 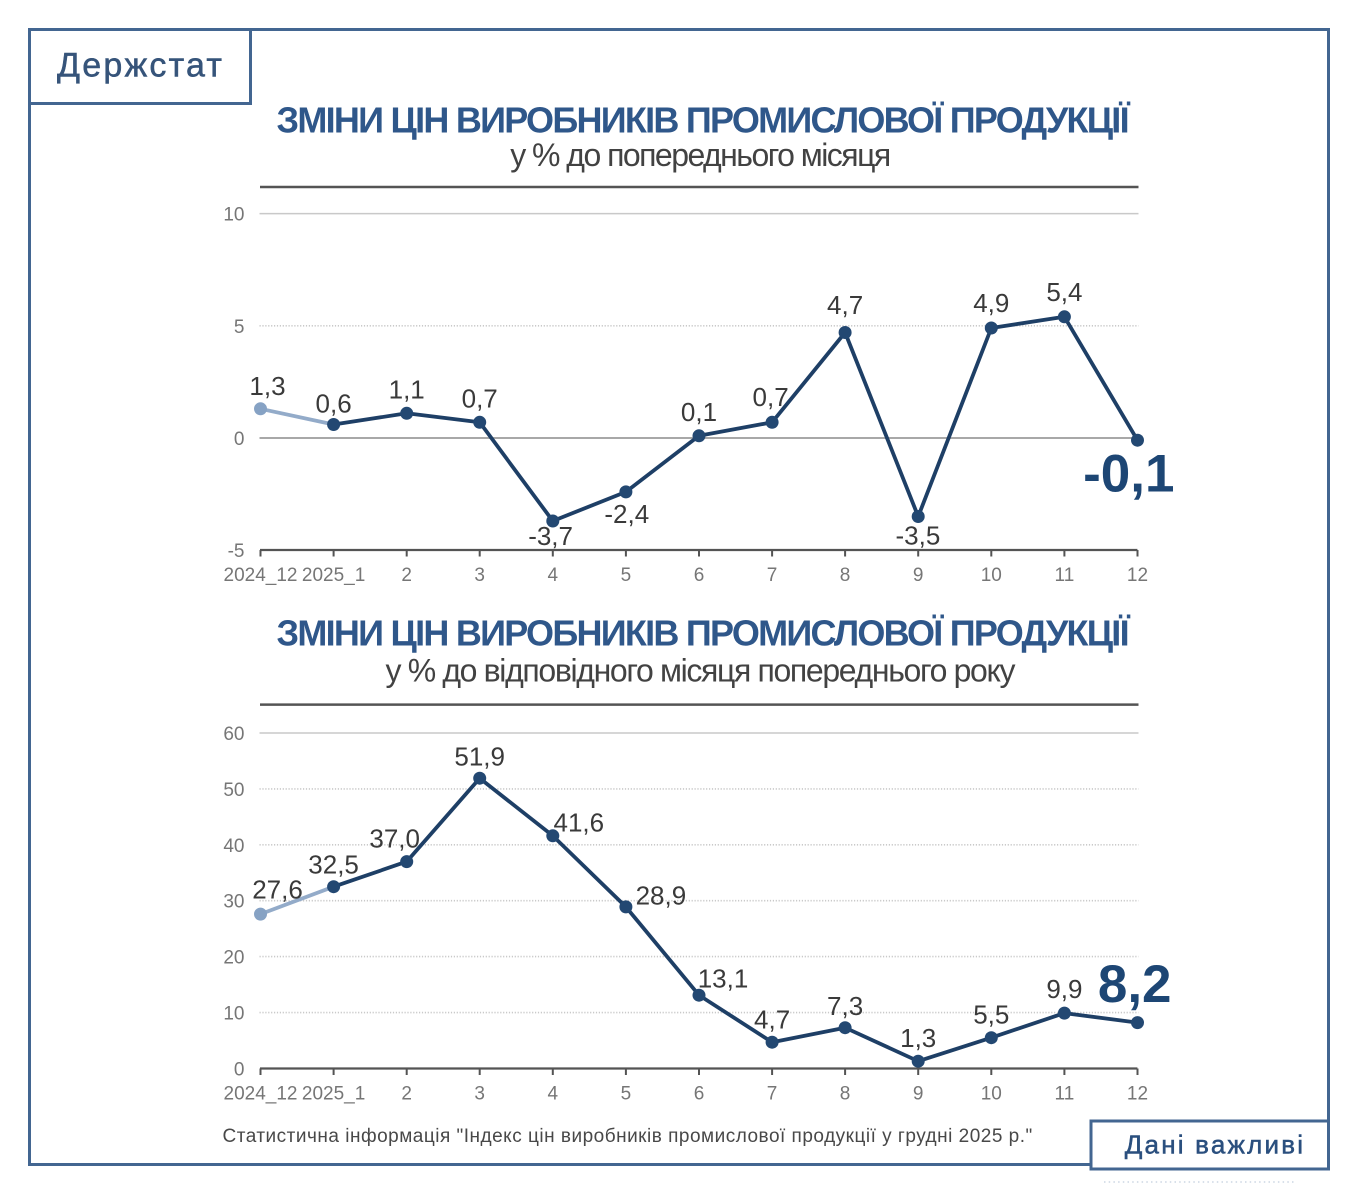 I want to click on svg-text: 27,6, so click(x=277, y=890).